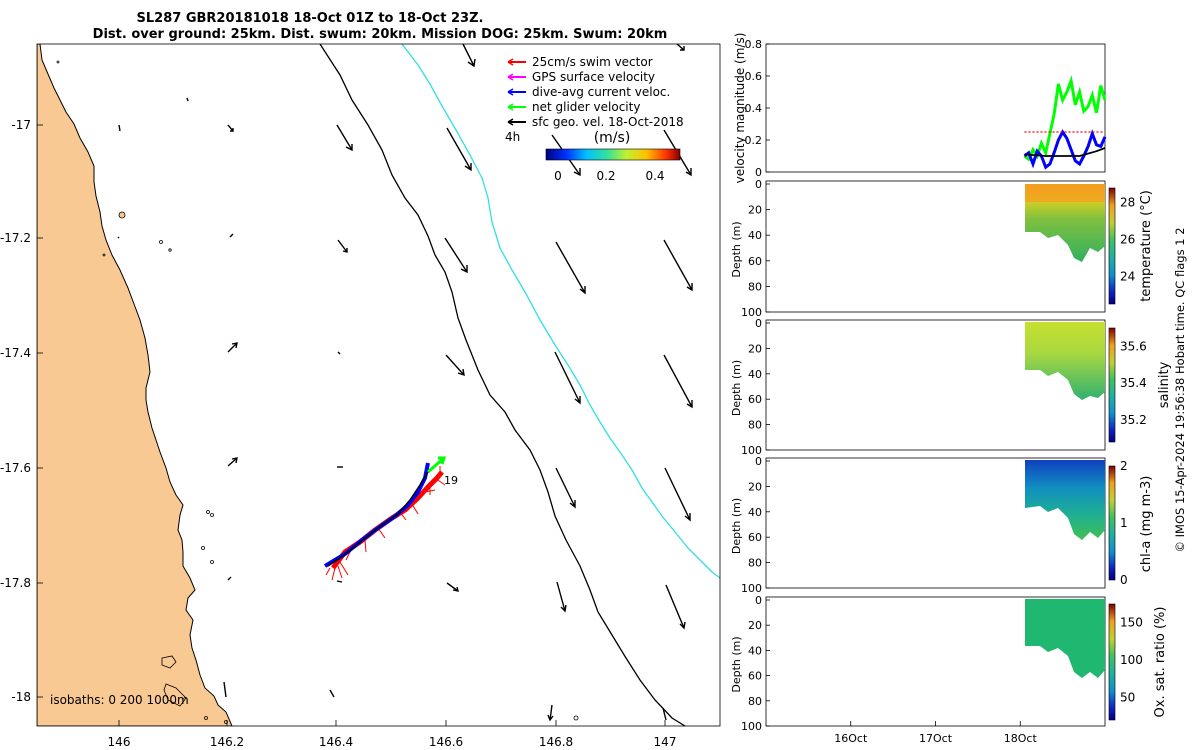 The height and width of the screenshot is (750, 1200). Describe the element at coordinates (654, 176) in the screenshot. I see `speed-colorbar-tick-label: 0.4` at that location.